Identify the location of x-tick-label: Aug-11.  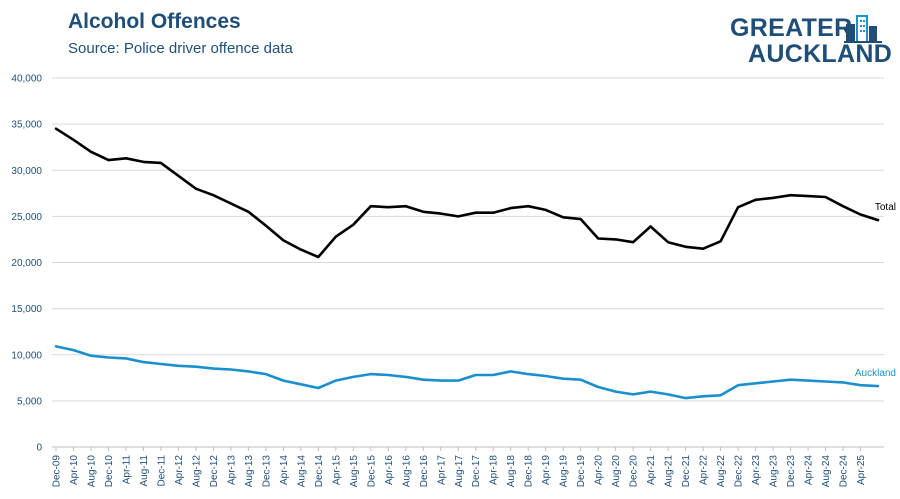
(144, 471).